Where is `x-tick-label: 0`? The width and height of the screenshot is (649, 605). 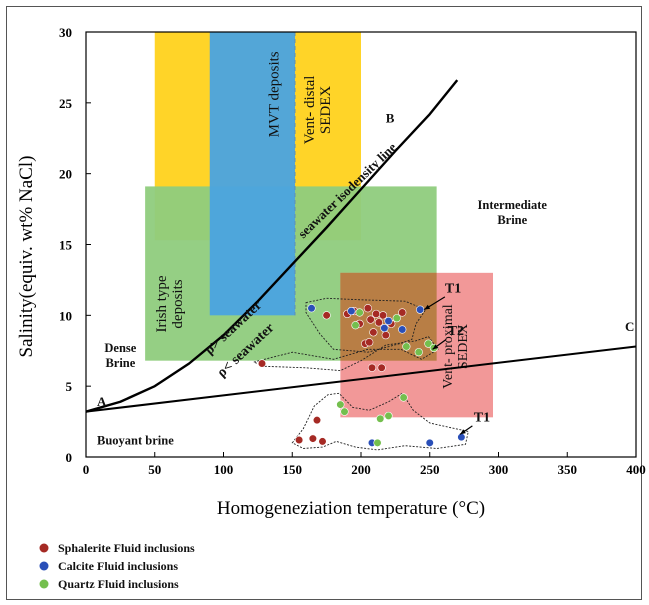
x-tick-label: 0 is located at coordinates (86, 469).